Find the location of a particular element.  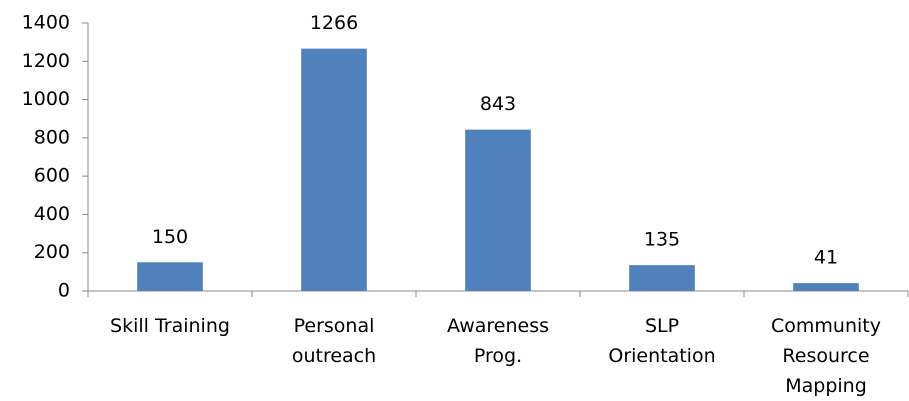

x-tick-label: Awareness Prog. is located at coordinates (498, 341).